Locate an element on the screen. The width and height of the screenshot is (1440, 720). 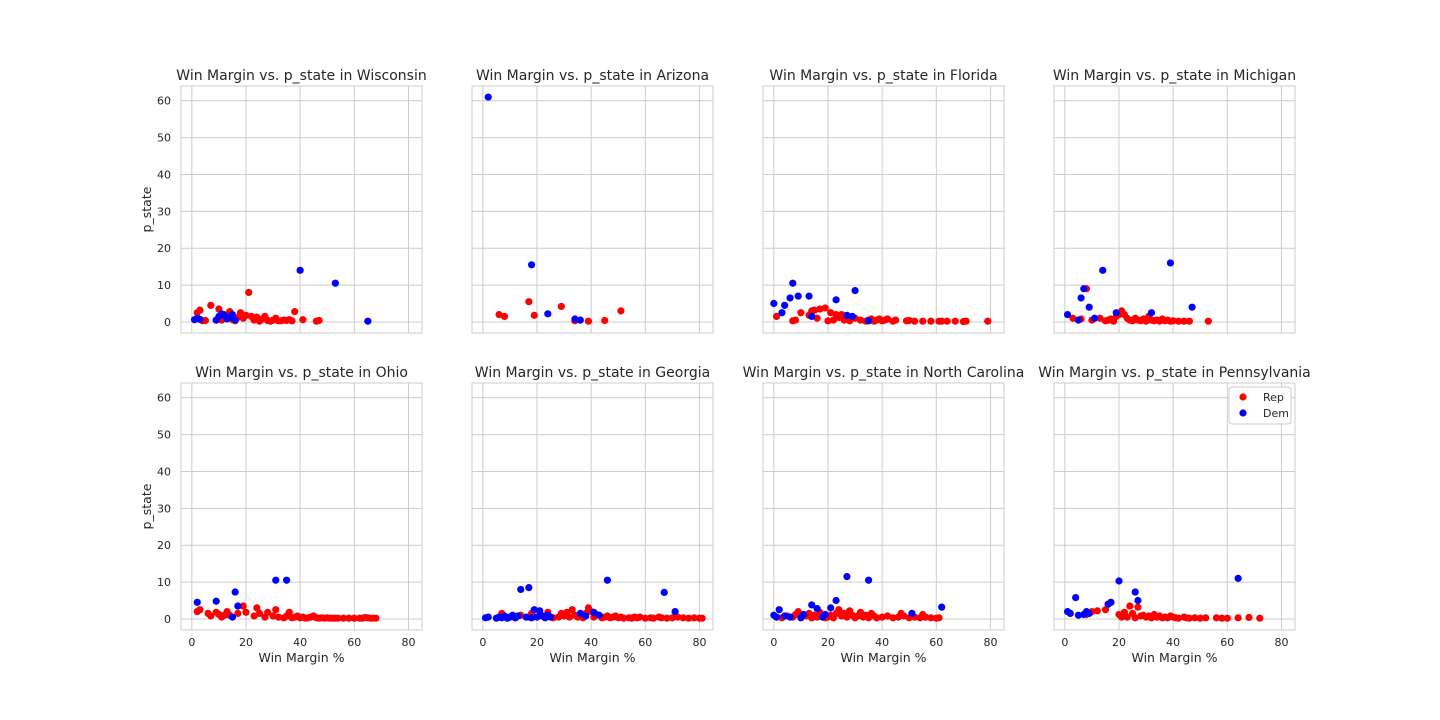
y-tick-label: 40 is located at coordinates (164, 174).